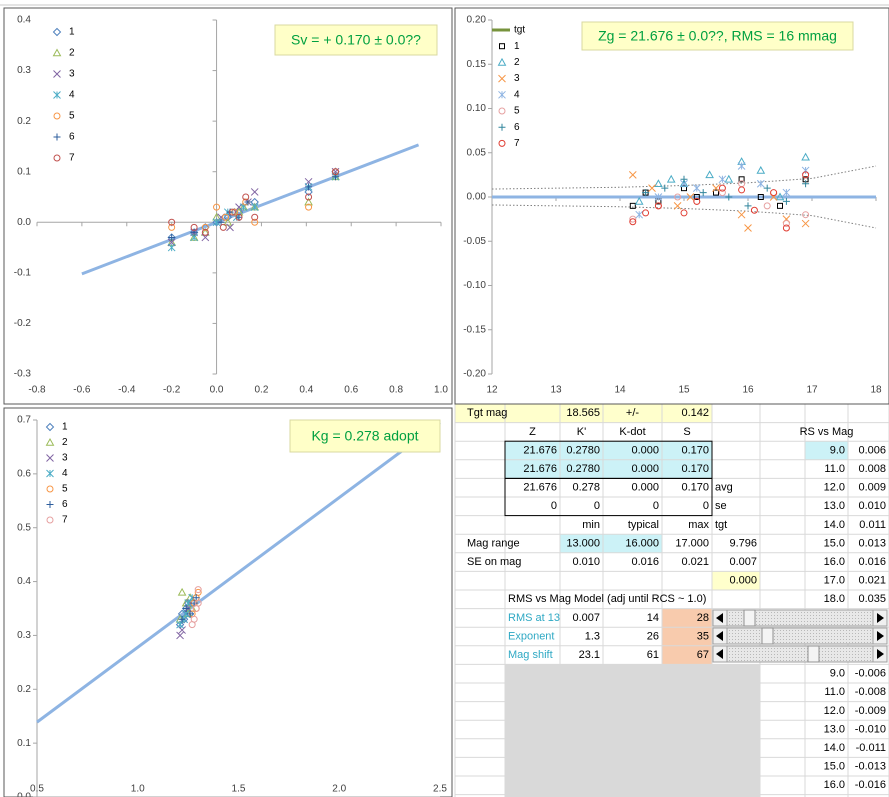 The width and height of the screenshot is (889, 797). What do you see at coordinates (870, 785) in the screenshot?
I see `cell-text: -0.016` at bounding box center [870, 785].